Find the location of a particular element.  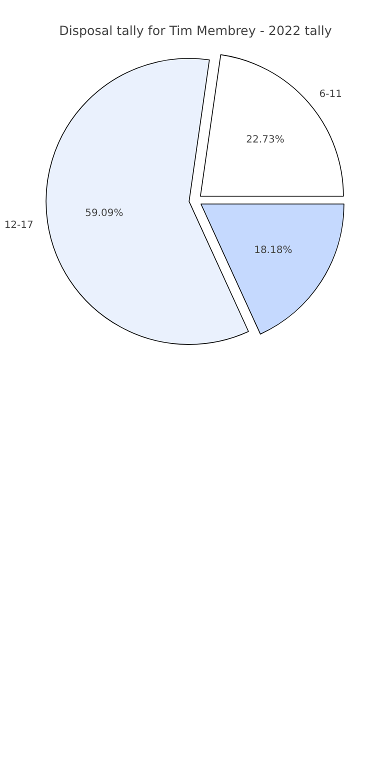

chart-title: Disposal tally for Tim Membrey - 2022 tally is located at coordinates (195, 30).